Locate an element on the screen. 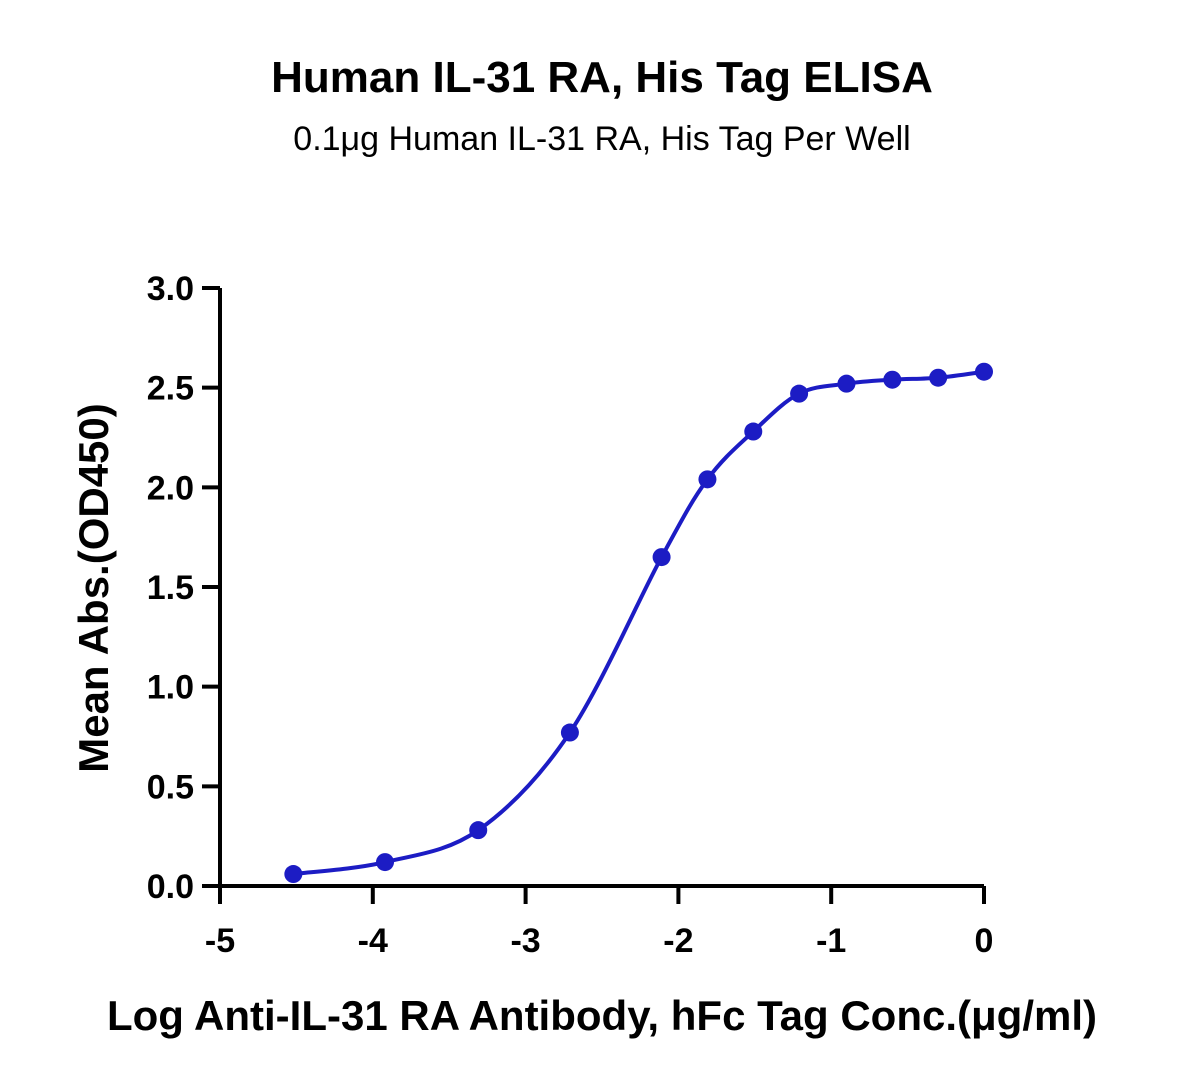 This screenshot has width=1204, height=1086. y-tick-label: 0.5 is located at coordinates (170, 787).